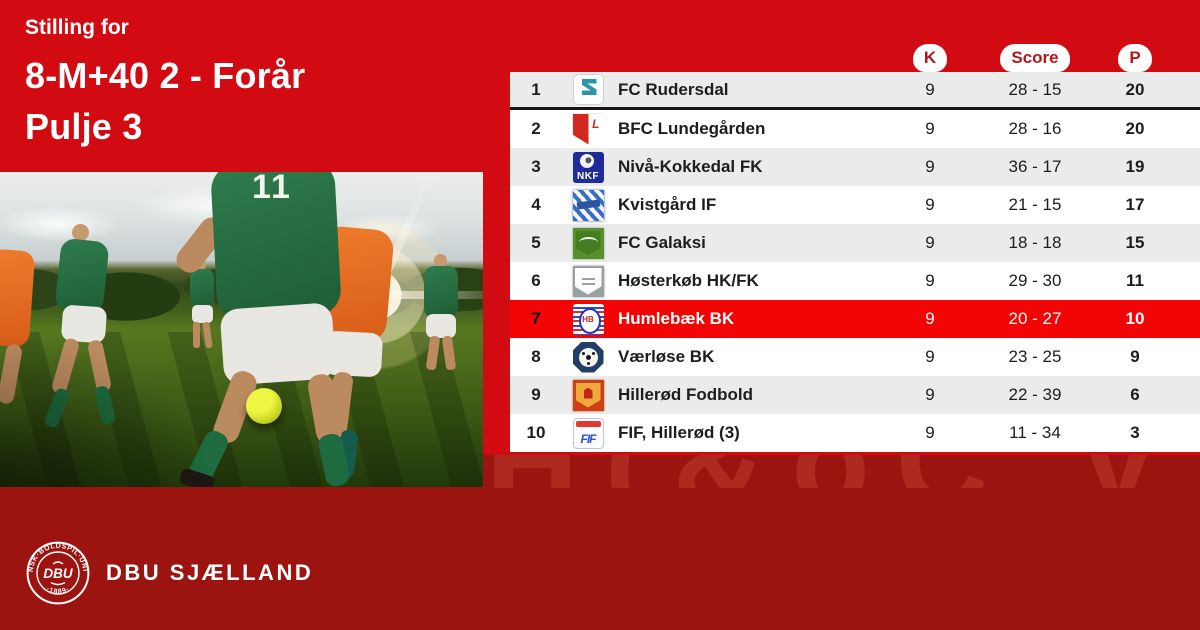 Image resolution: width=1200 pixels, height=630 pixels. Describe the element at coordinates (536, 318) in the screenshot. I see `row-position: 7` at that location.